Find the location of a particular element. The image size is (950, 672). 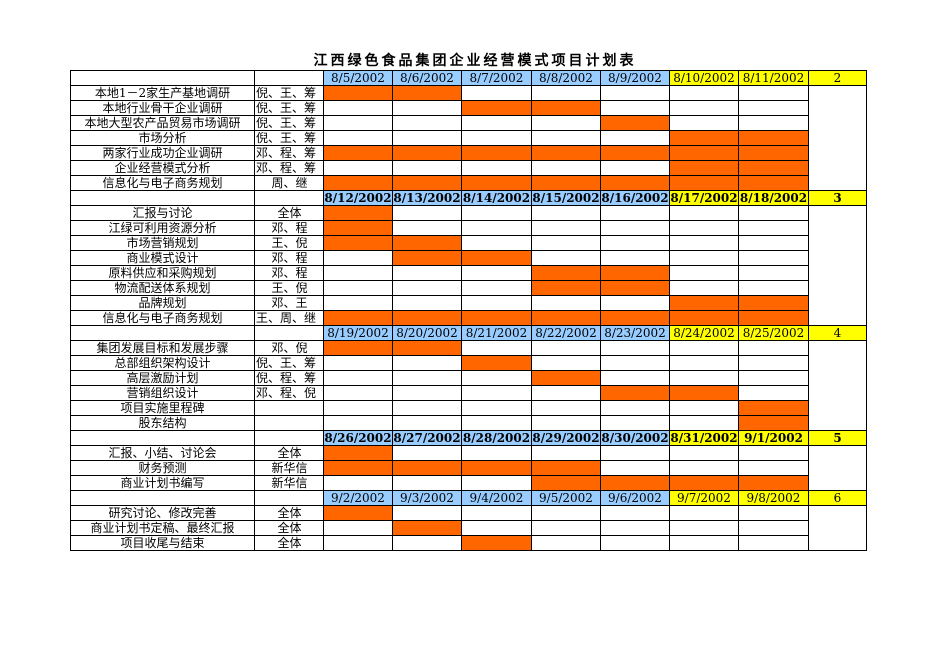

task-owner: 全体 is located at coordinates (289, 513).